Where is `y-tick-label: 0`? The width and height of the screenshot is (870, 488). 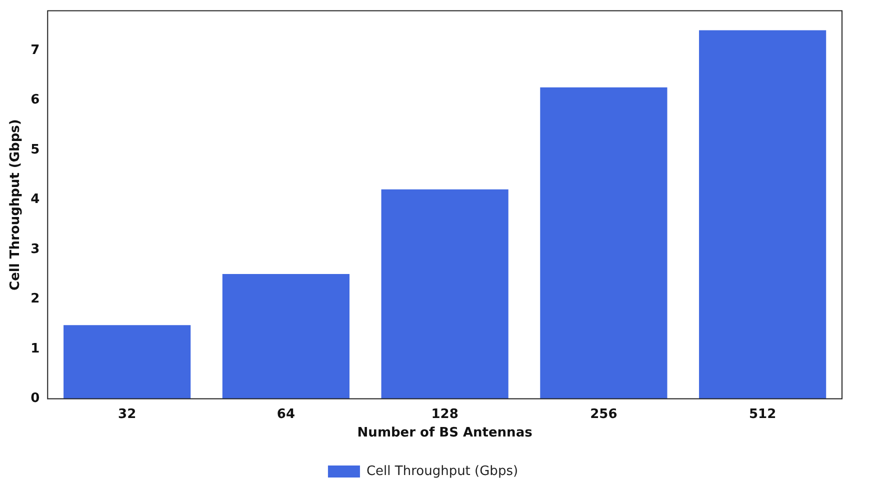
y-tick-label: 0 is located at coordinates (35, 398).